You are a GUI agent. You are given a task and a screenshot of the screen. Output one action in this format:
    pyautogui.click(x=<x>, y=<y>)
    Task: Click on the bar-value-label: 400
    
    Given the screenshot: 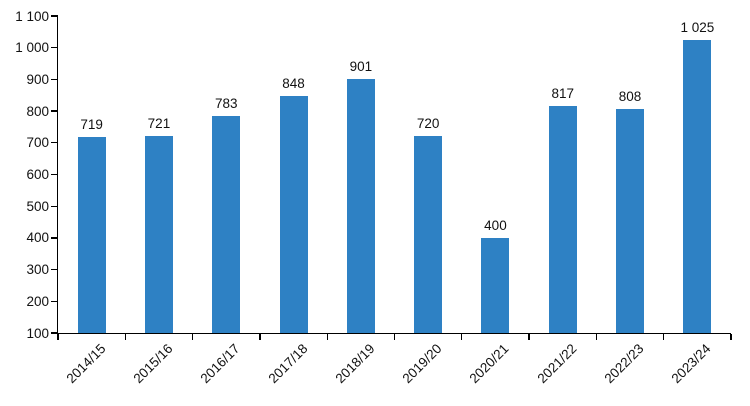 What is the action you would take?
    pyautogui.click(x=495, y=225)
    